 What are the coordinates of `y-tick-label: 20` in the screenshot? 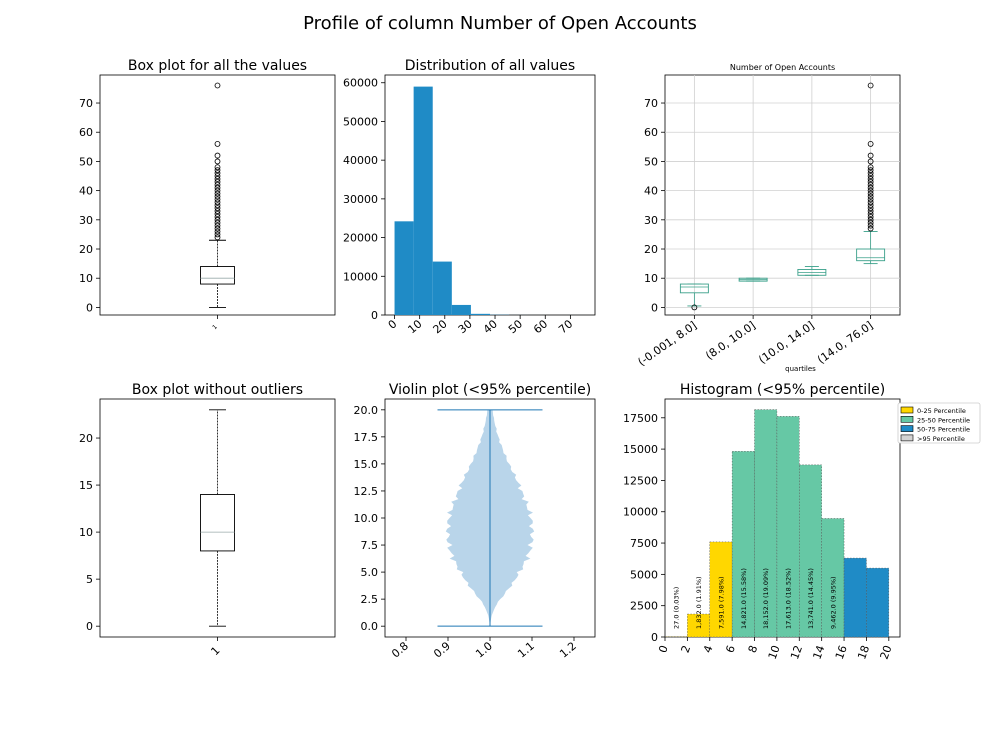 It's located at (651, 249).